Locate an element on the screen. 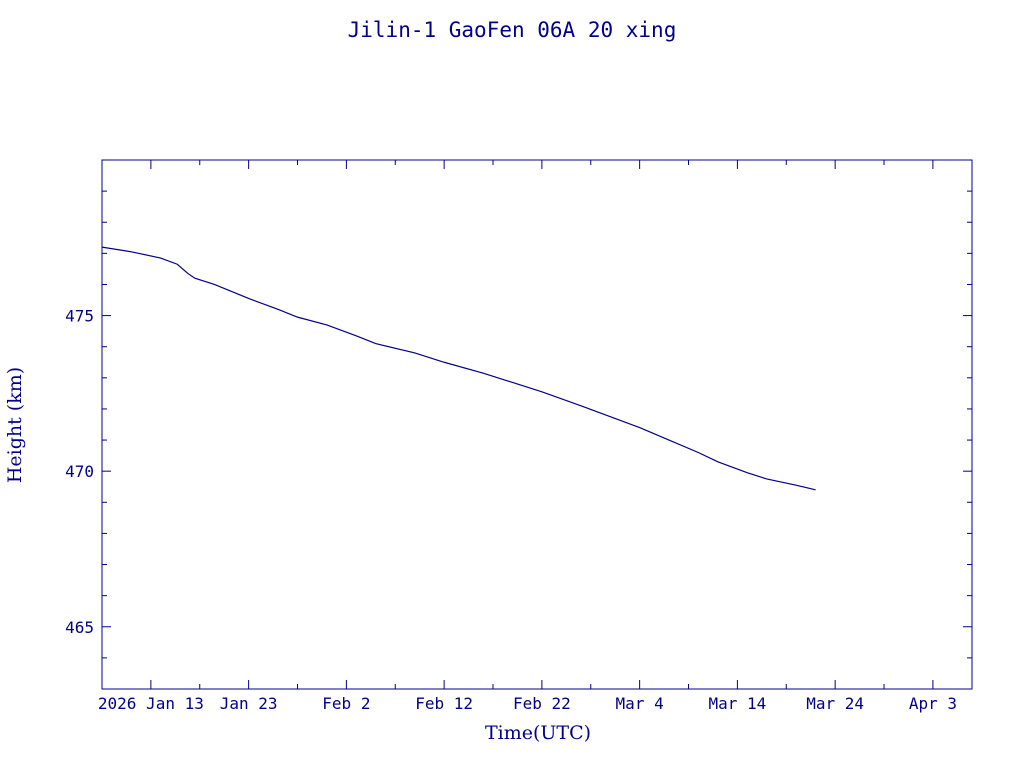 The width and height of the screenshot is (1024, 768). y-axis-label: Height (km) is located at coordinates (15, 425).